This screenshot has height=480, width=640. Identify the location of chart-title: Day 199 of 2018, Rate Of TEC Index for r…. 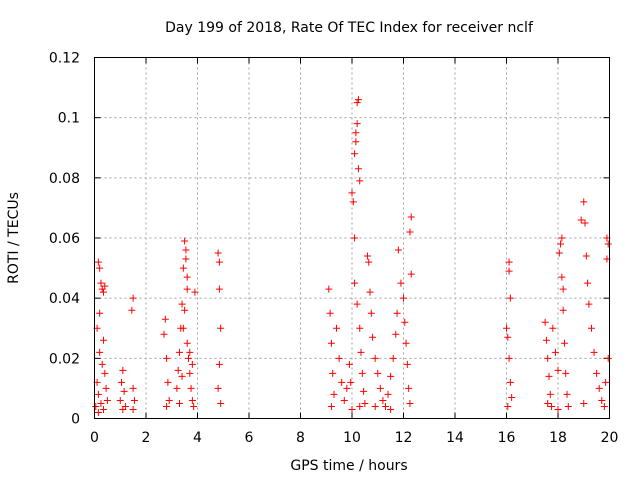
(349, 28).